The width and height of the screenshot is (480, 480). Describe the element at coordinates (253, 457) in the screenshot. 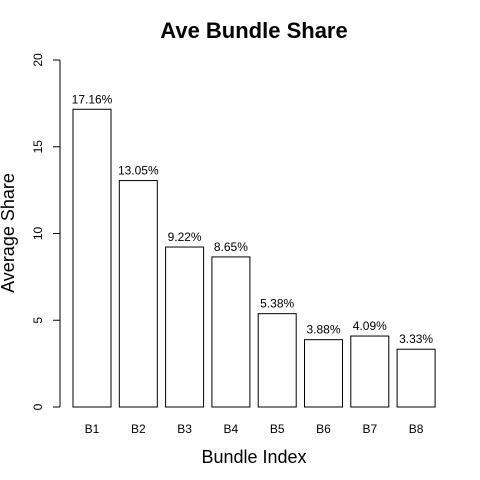

I see `x-axis-label: Bundle Index` at that location.